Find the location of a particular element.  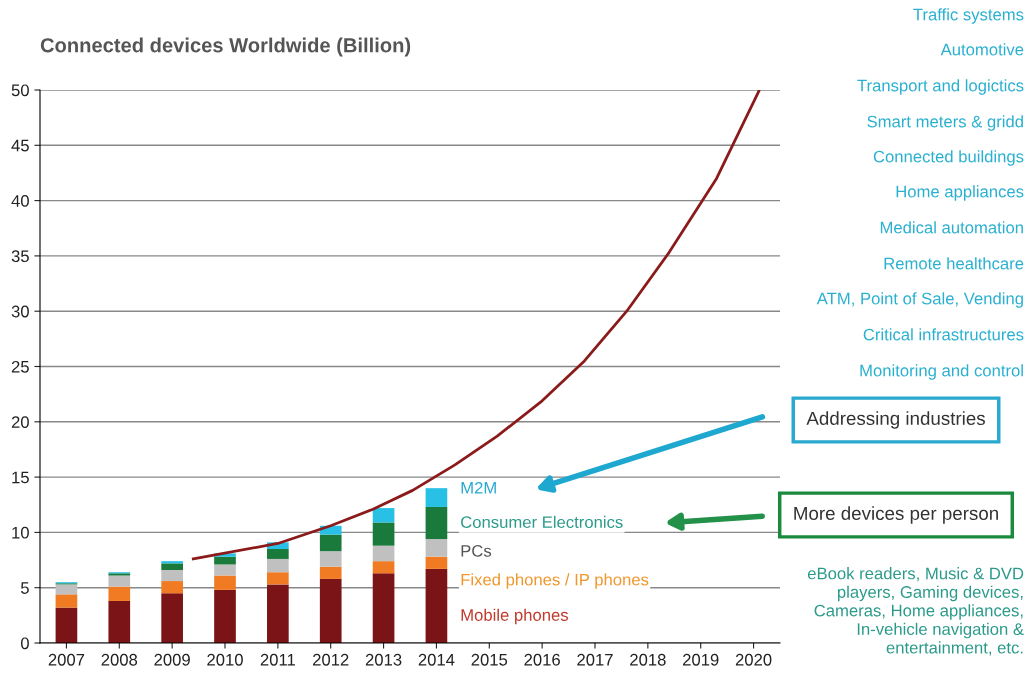

y-tick-label: 50 is located at coordinates (20, 90).